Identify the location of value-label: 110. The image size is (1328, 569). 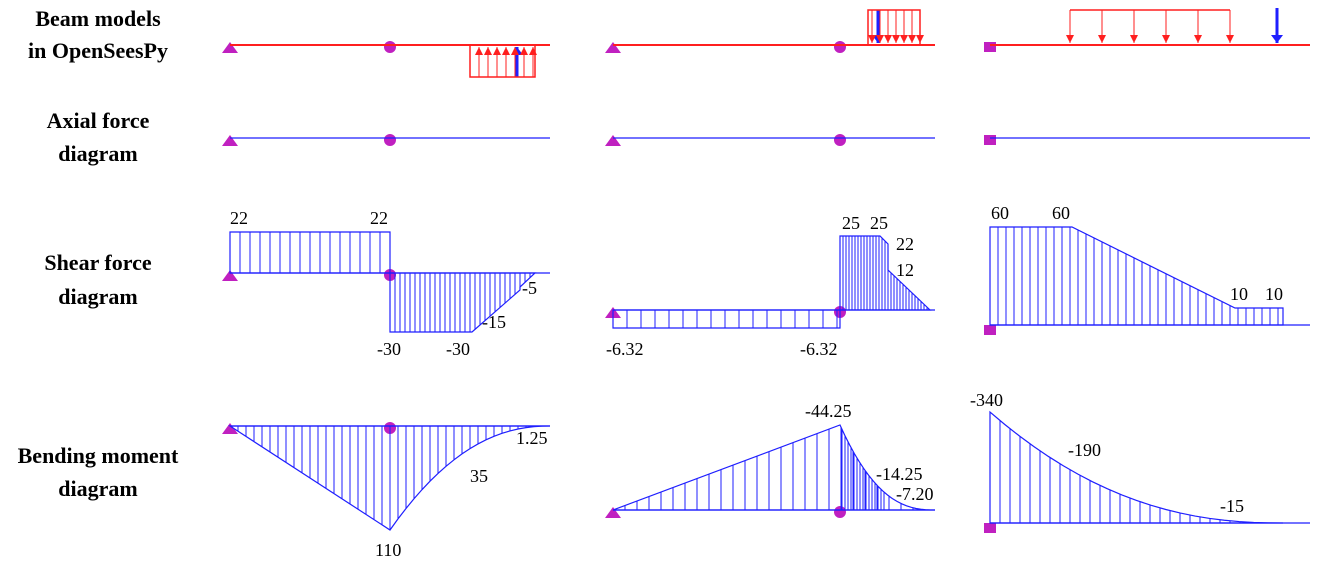
(388, 550).